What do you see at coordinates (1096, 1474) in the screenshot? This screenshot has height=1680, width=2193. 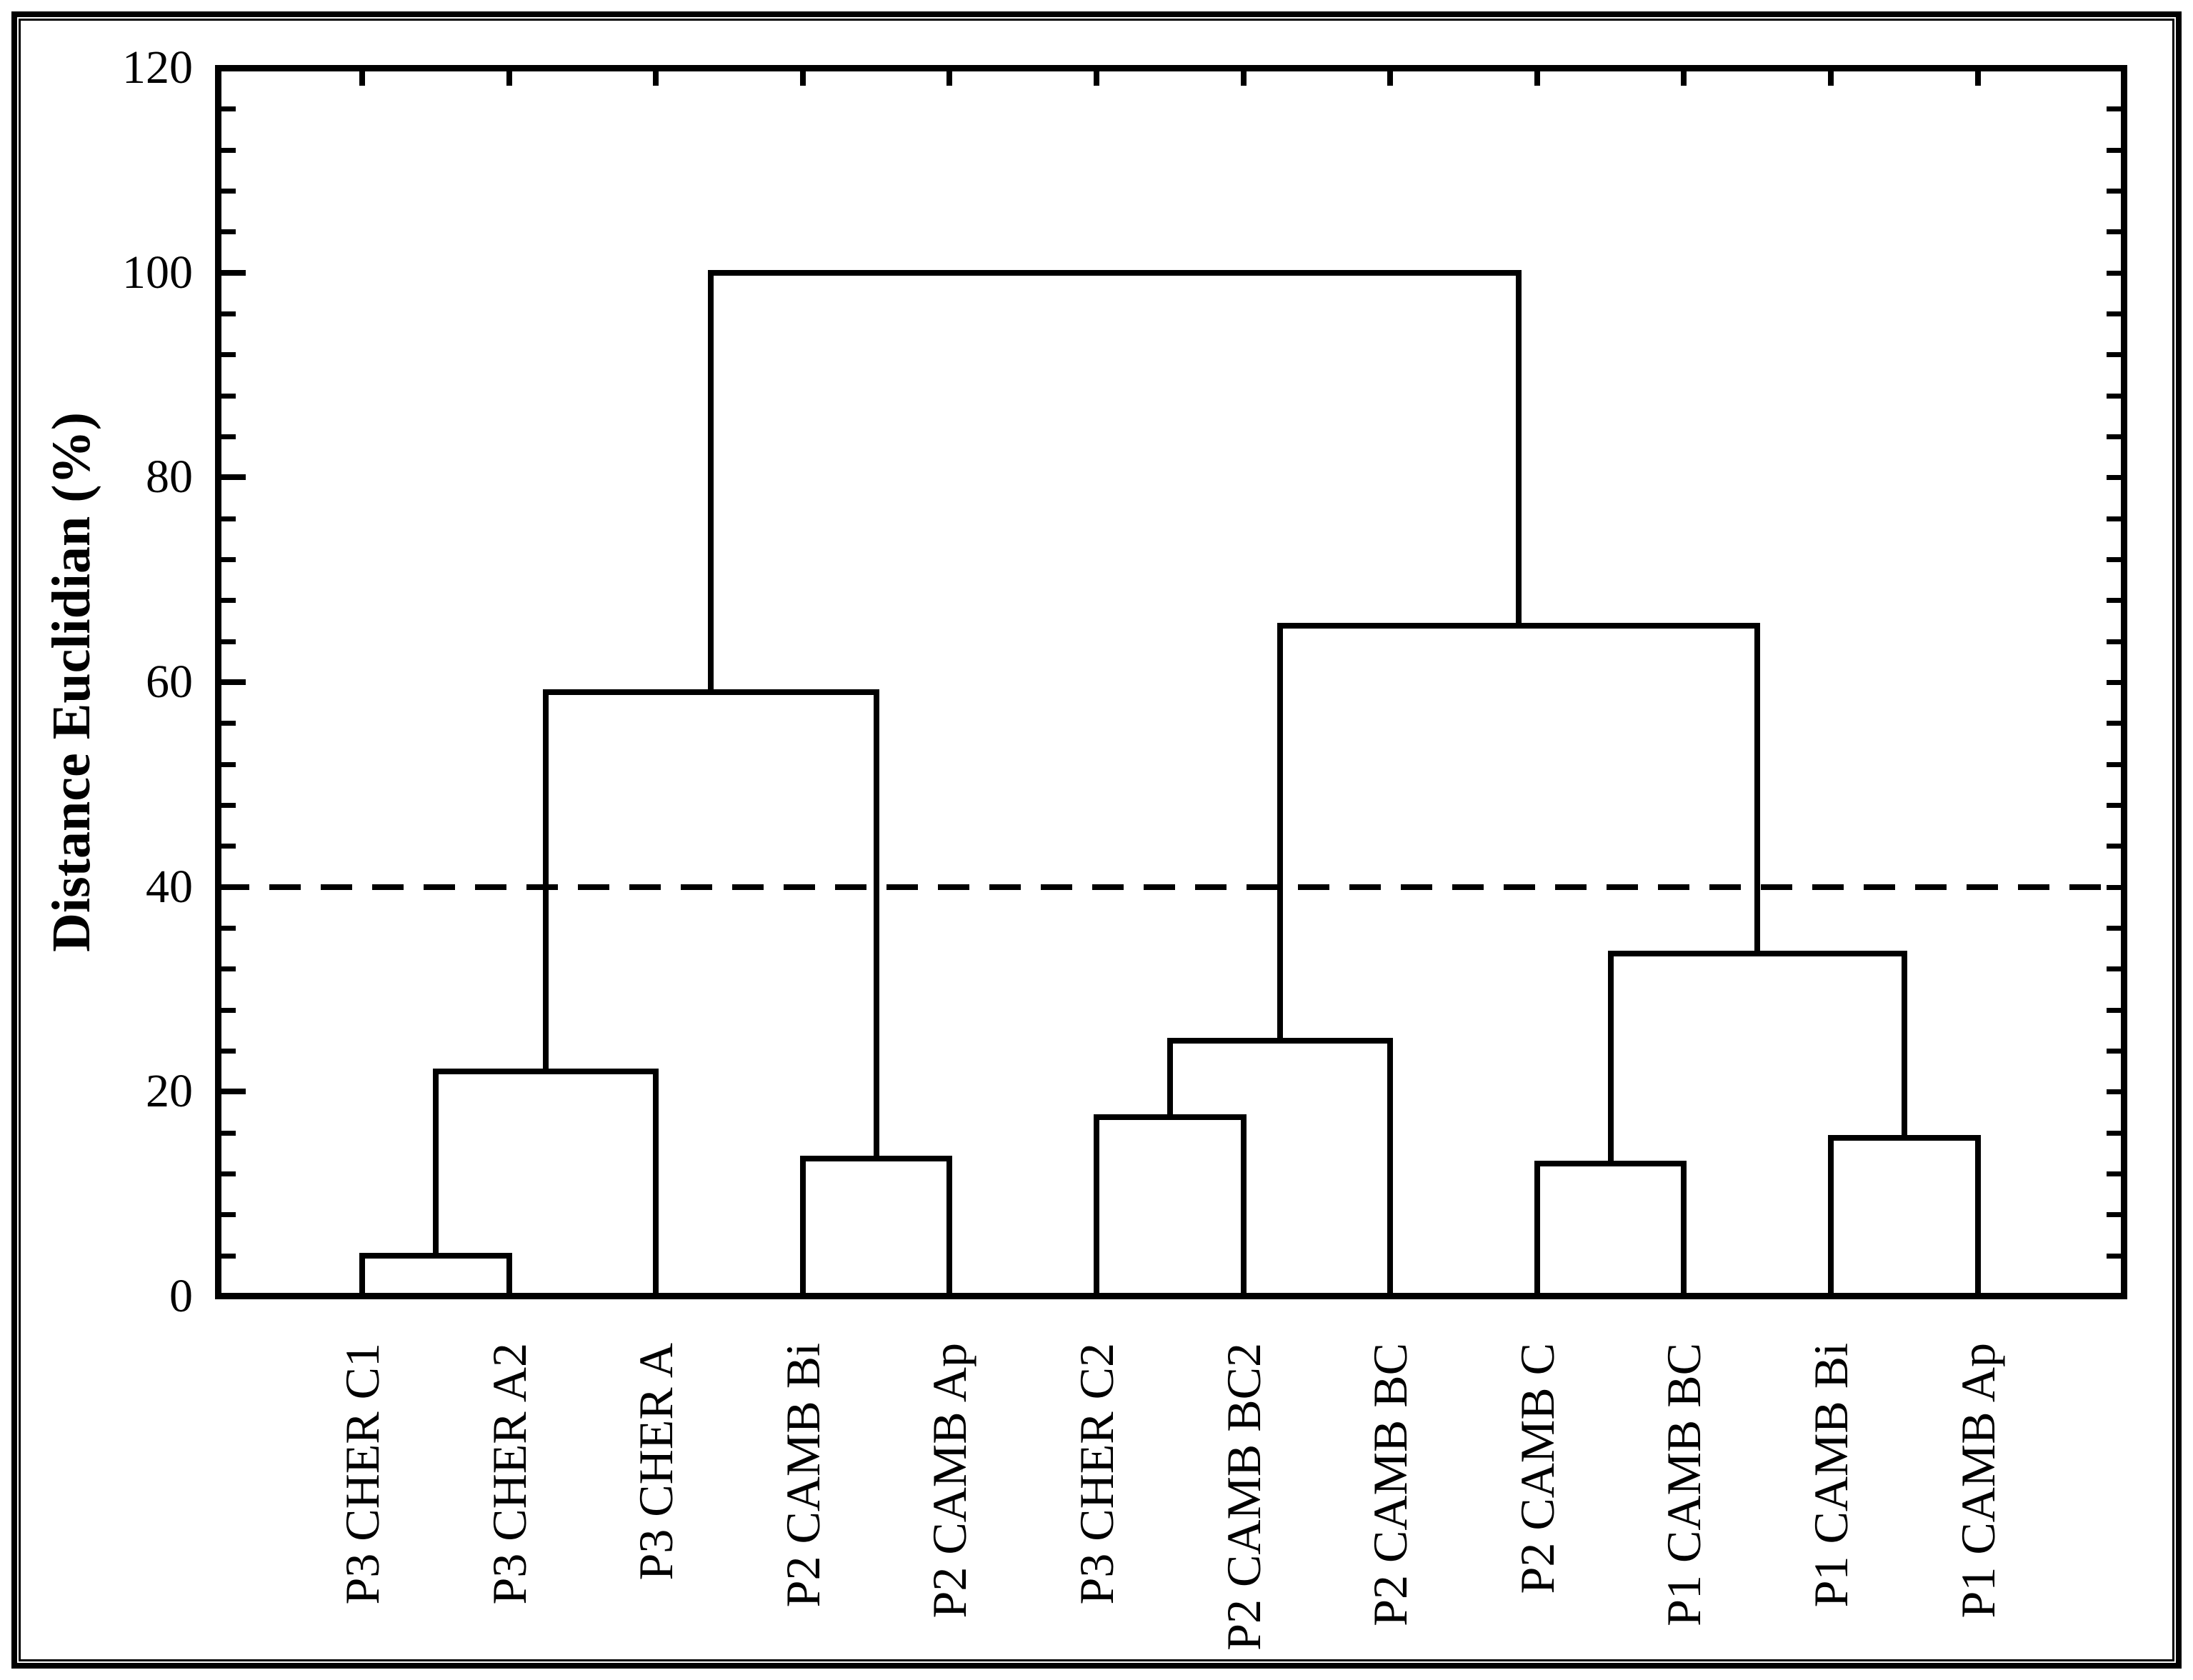 I see `leaf-label: P3 CHER C2` at bounding box center [1096, 1474].